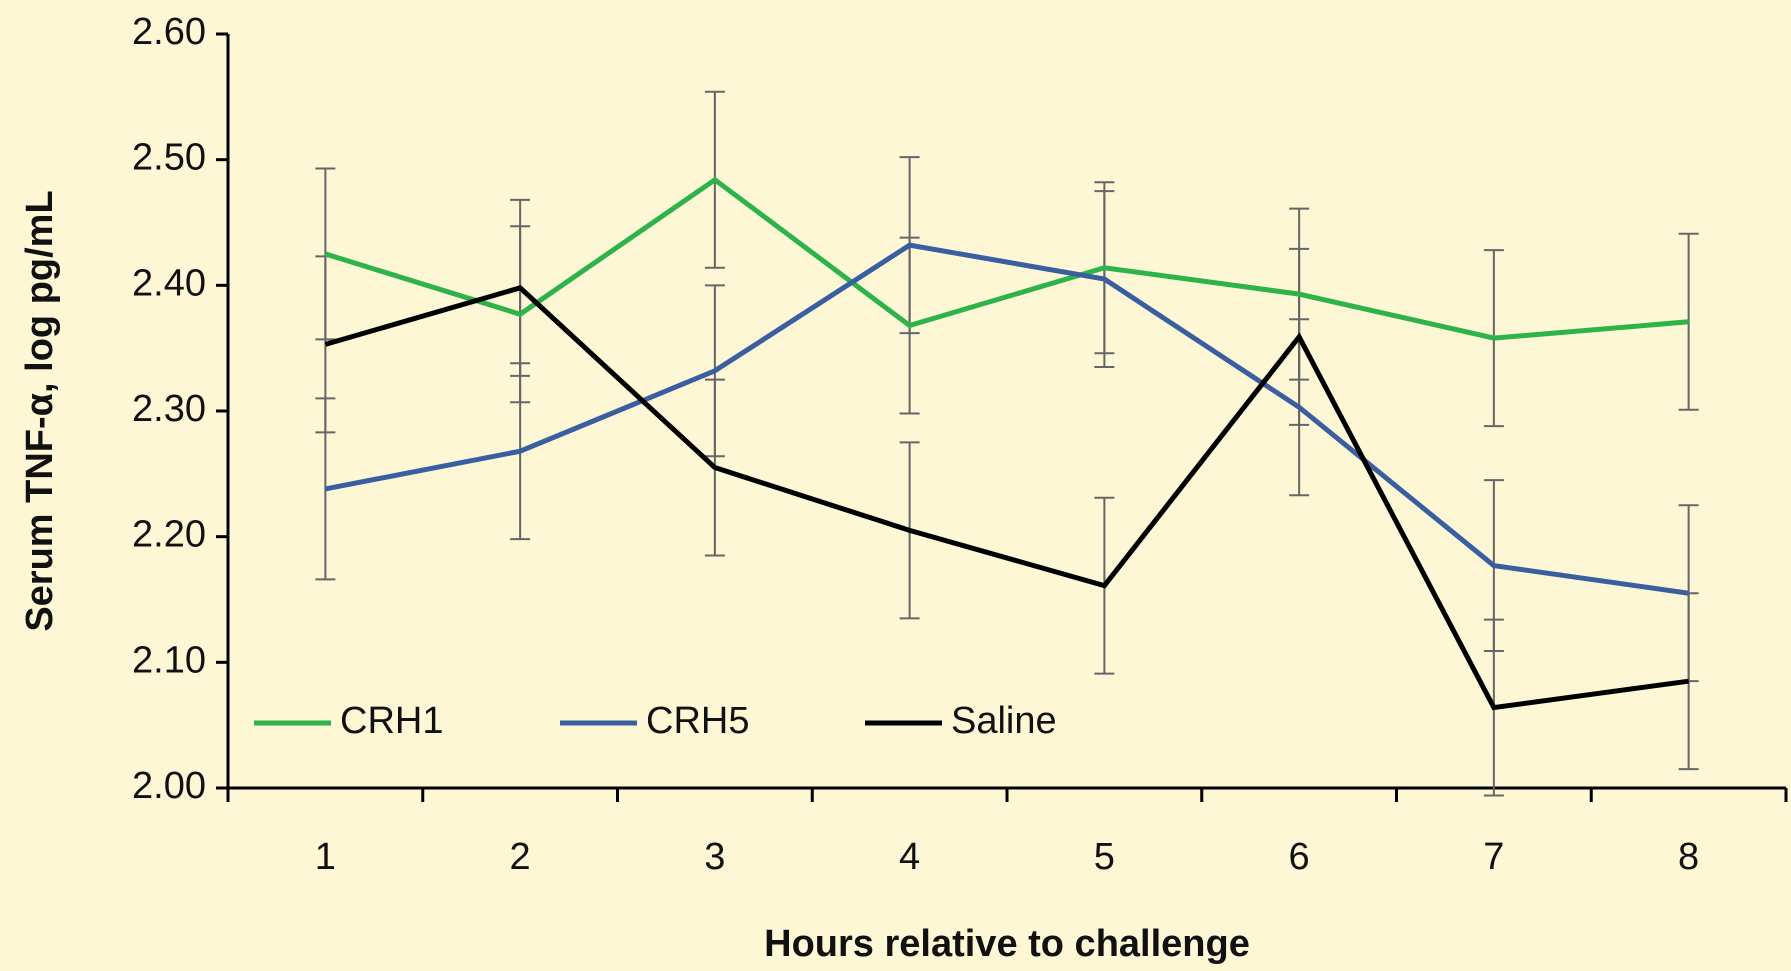 The image size is (1791, 971). Describe the element at coordinates (169, 409) in the screenshot. I see `y-tick-label: 2.30` at that location.